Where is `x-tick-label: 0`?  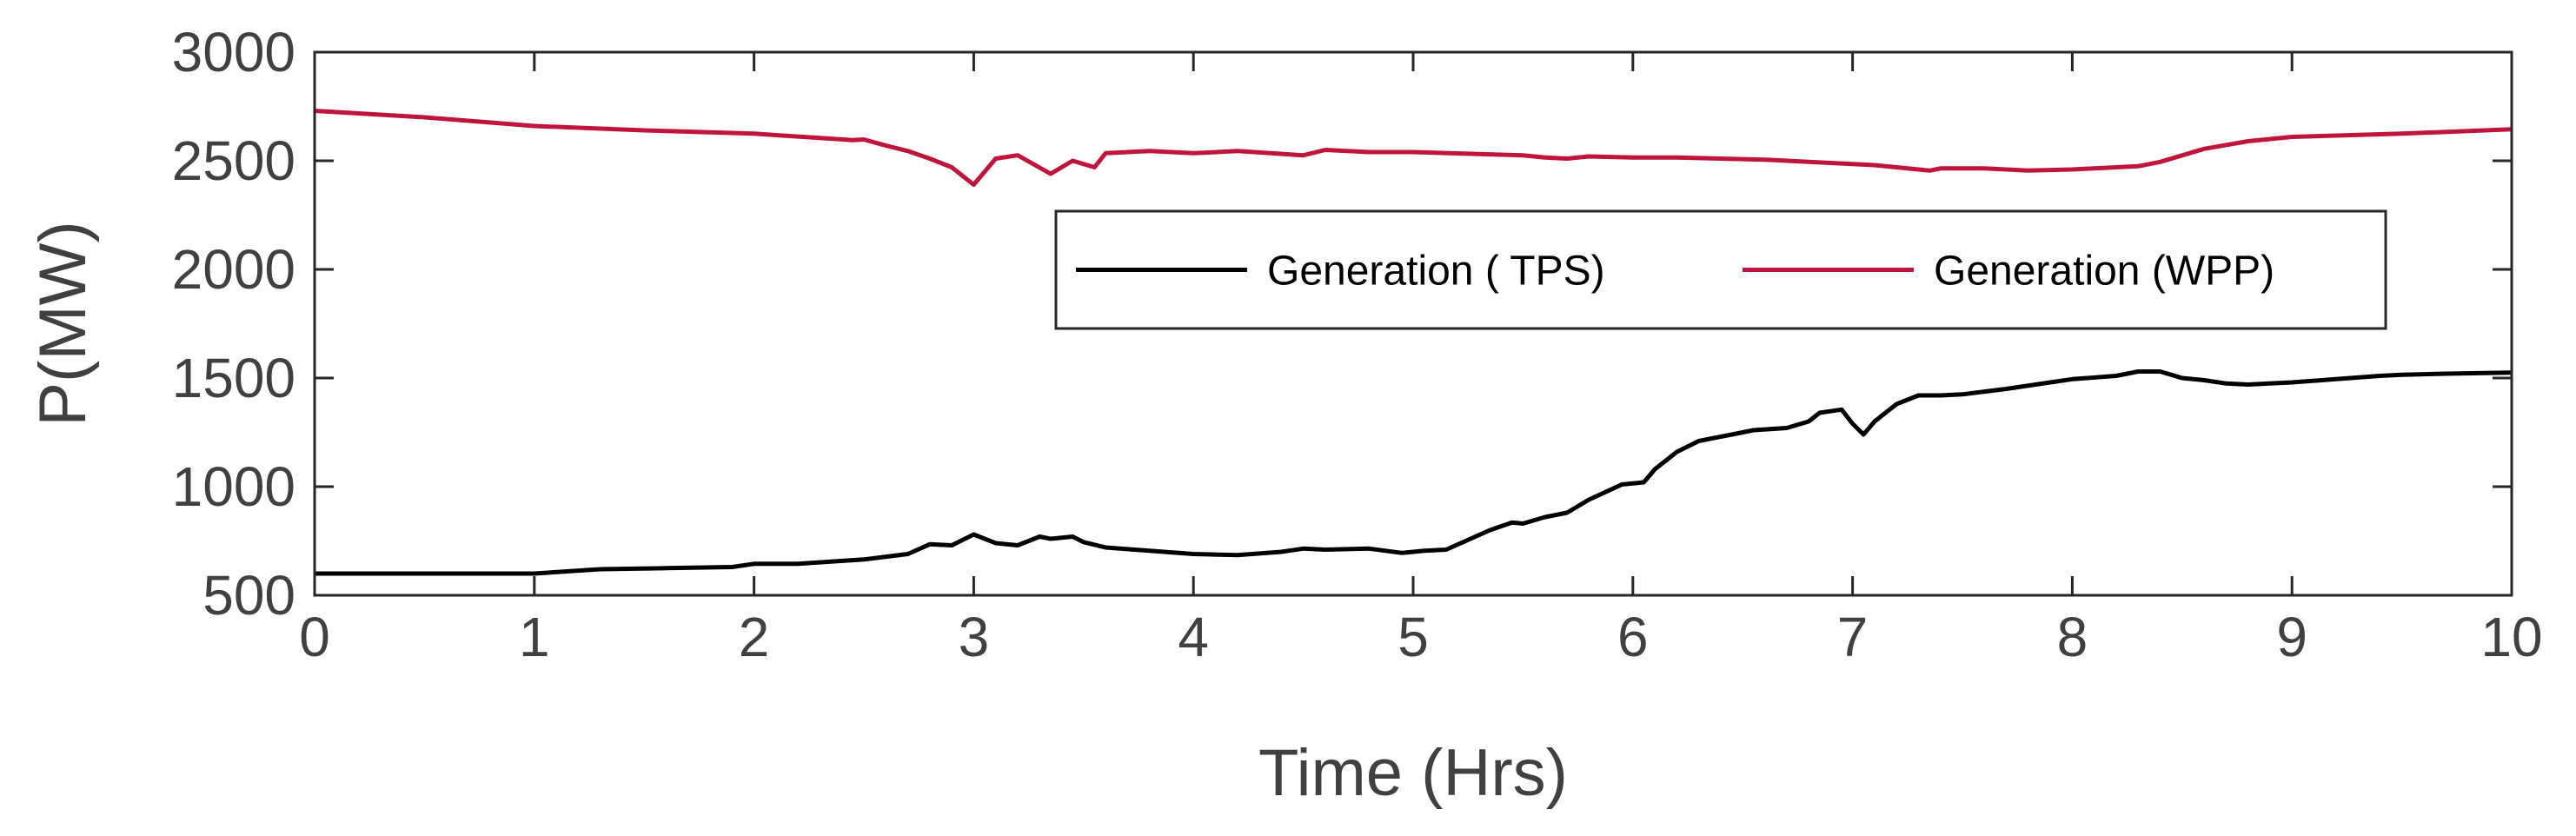 x-tick-label: 0 is located at coordinates (314, 637).